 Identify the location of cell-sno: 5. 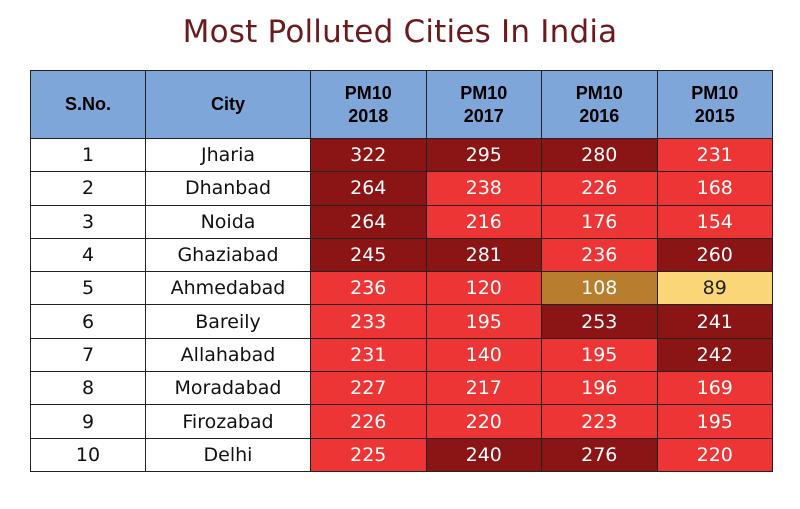
(88, 288).